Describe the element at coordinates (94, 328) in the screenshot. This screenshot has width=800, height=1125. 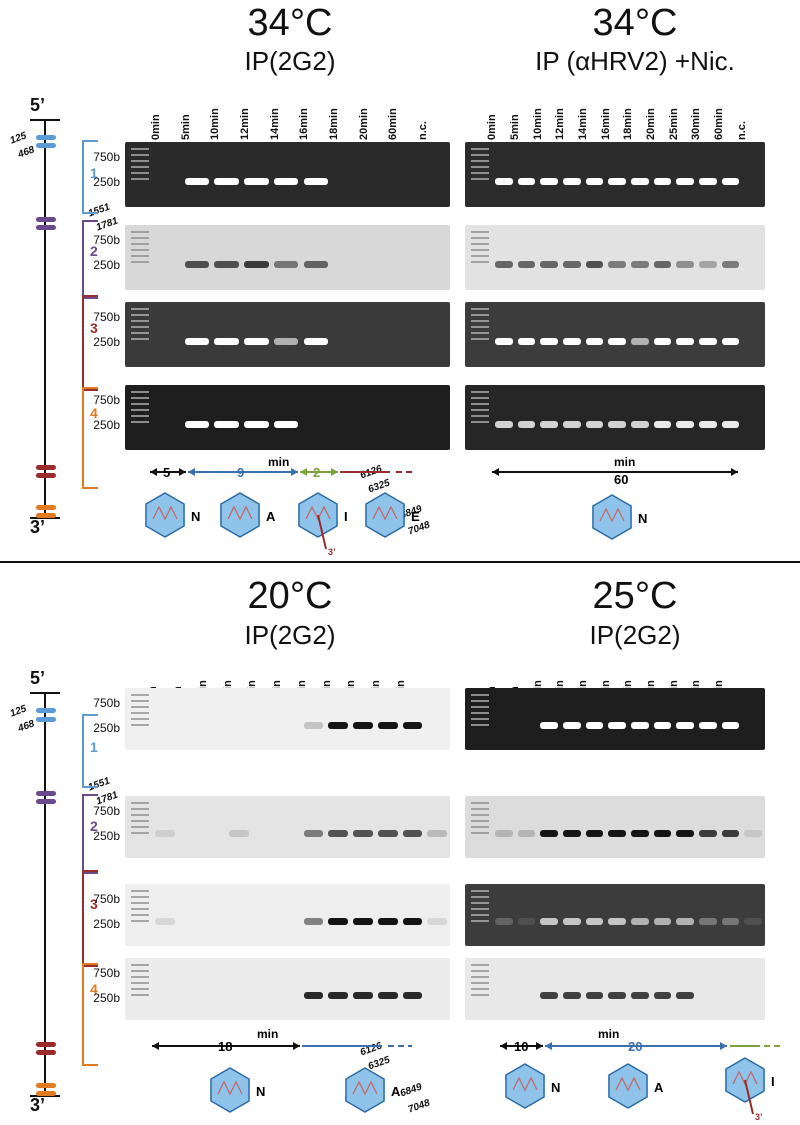
I see `amplicon-label: 3` at that location.